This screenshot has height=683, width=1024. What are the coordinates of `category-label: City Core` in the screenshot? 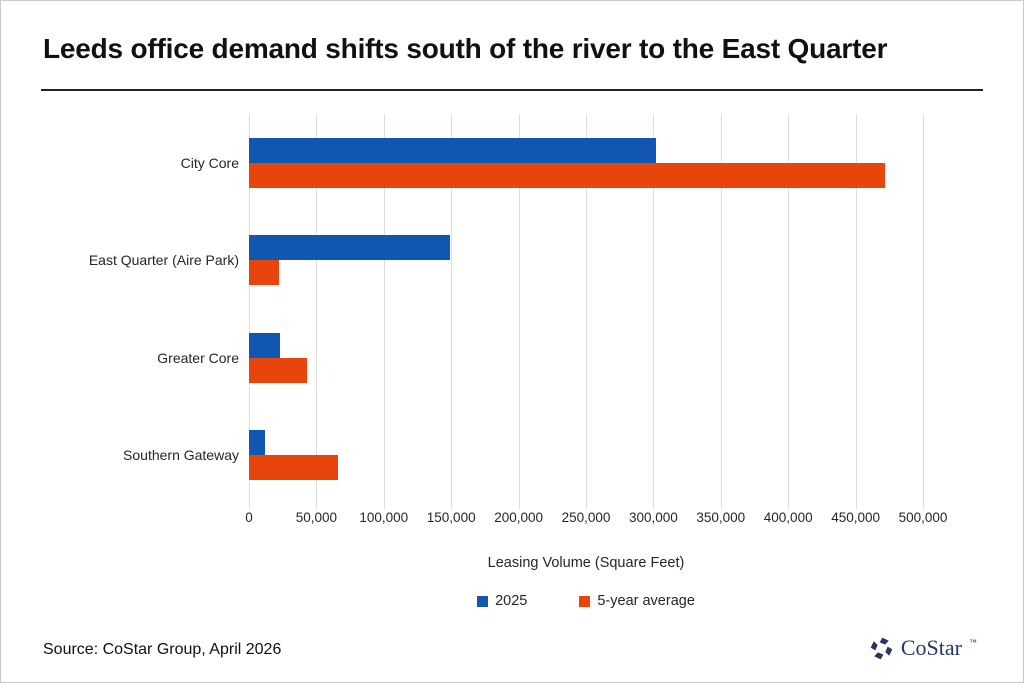 It's located at (209, 162).